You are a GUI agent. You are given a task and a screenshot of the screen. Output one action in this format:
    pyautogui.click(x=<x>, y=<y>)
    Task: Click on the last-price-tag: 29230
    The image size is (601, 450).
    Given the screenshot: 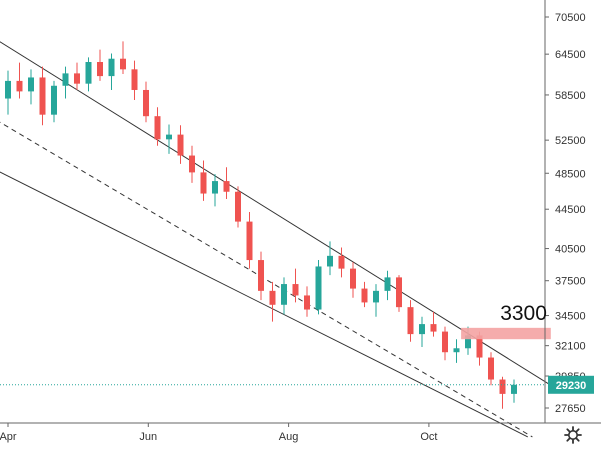 What is the action you would take?
    pyautogui.click(x=571, y=384)
    